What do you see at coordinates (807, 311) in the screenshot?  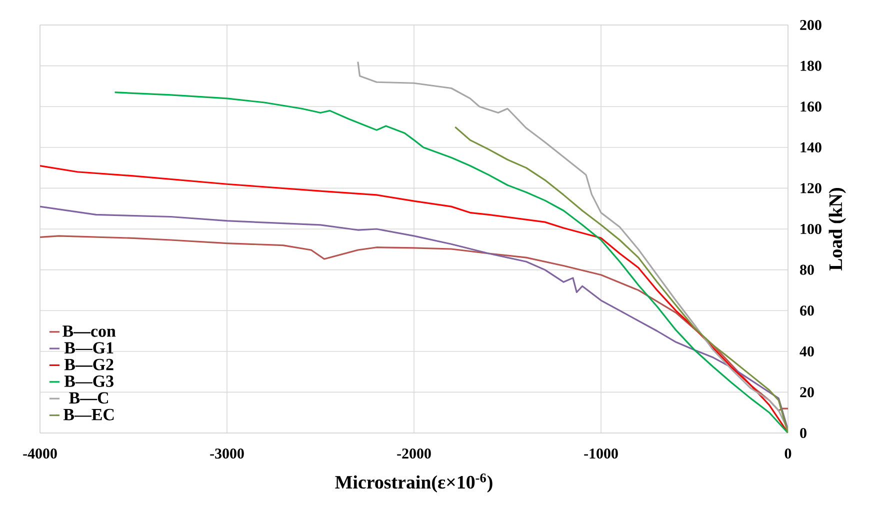 I see `y-tick-label: 60` at bounding box center [807, 311].